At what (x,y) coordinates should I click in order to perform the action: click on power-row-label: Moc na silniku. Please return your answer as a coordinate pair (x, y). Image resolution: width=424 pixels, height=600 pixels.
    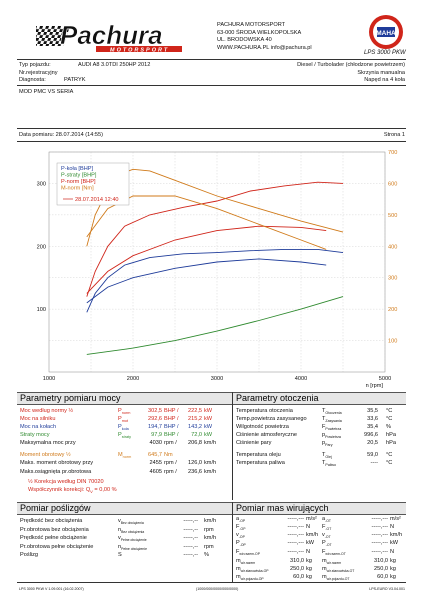
    Looking at the image, I should click on (38, 419).